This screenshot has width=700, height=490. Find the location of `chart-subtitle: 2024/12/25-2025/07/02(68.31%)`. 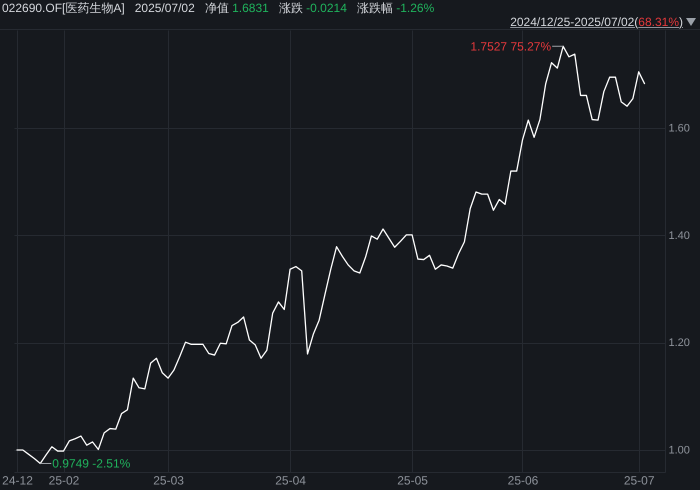

chart-subtitle: 2024/12/25-2025/07/02(68.31%) is located at coordinates (596, 22).